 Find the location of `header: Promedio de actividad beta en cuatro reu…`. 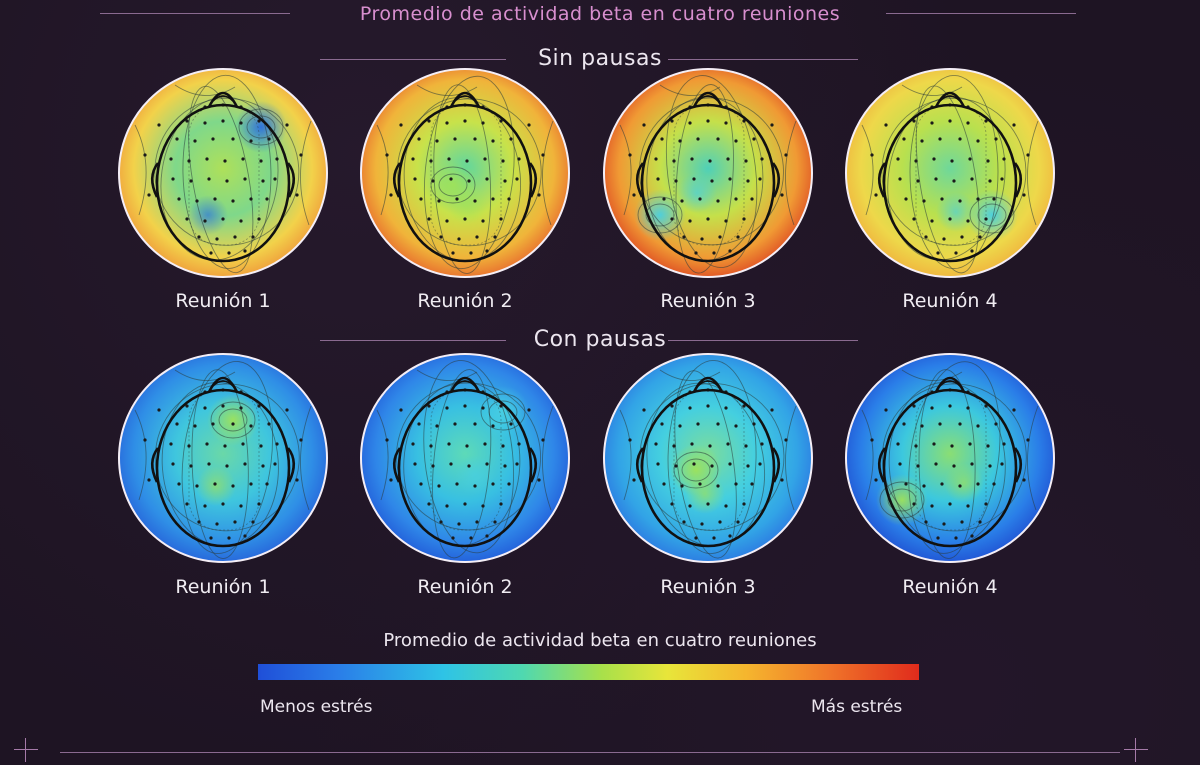

header: Promedio de actividad beta en cuatro reu… is located at coordinates (600, 15).